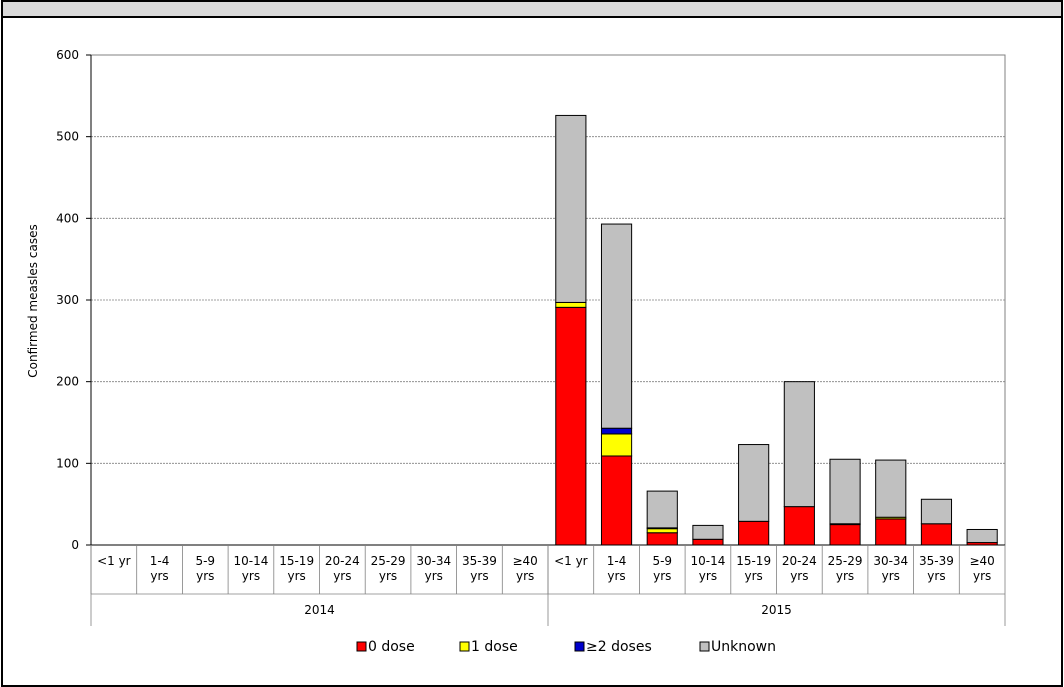 This screenshot has height=687, width=1064. What do you see at coordinates (67, 55) in the screenshot?
I see `y-tick-label: 600` at bounding box center [67, 55].